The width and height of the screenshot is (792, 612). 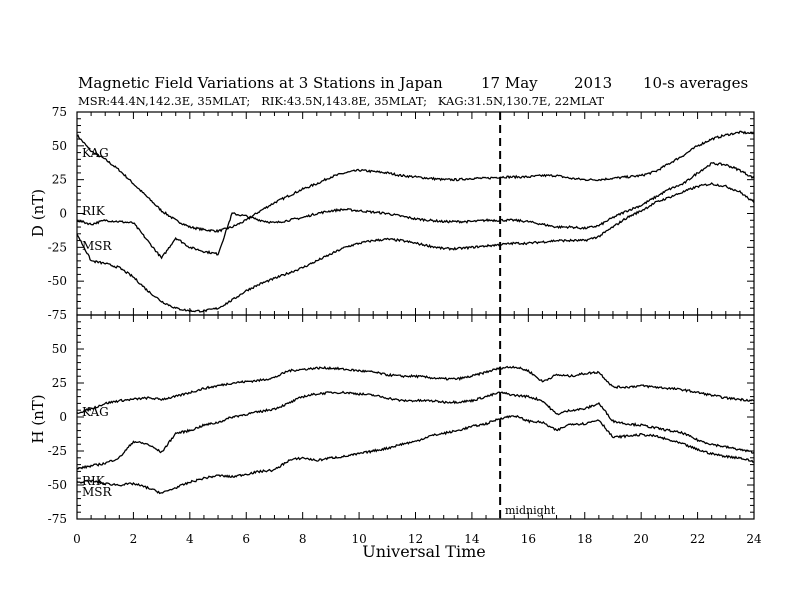 I want to click on x-tick-label: 10, so click(x=358, y=539).